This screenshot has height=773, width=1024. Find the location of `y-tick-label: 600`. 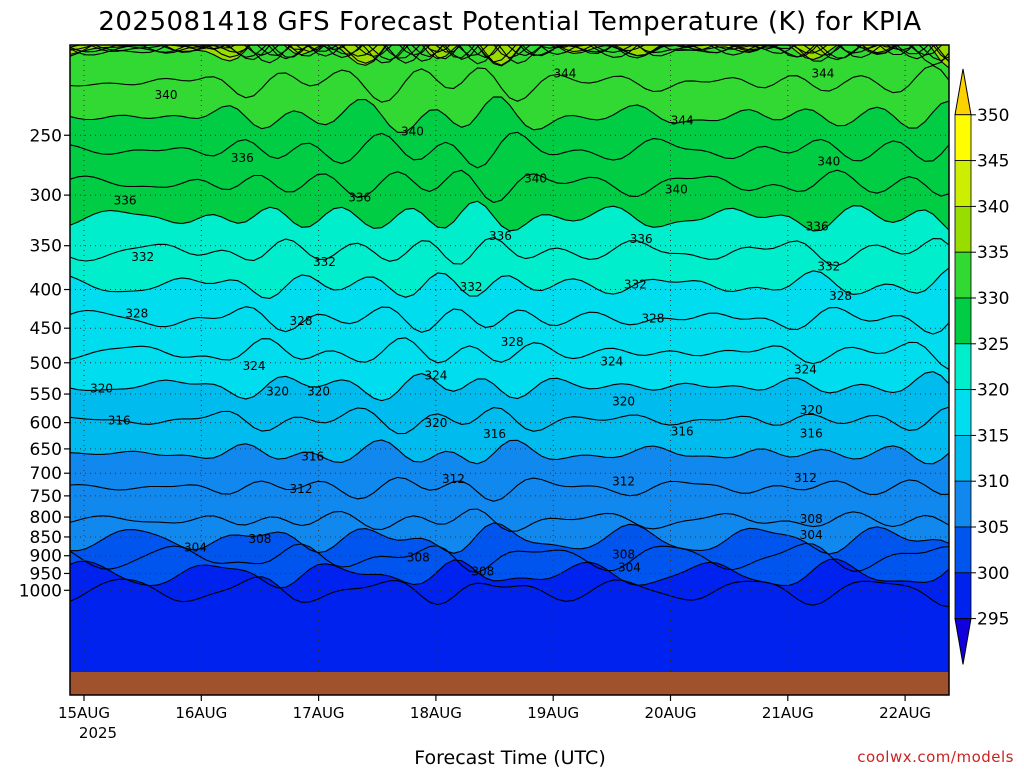

y-tick-label: 600 is located at coordinates (46, 424).